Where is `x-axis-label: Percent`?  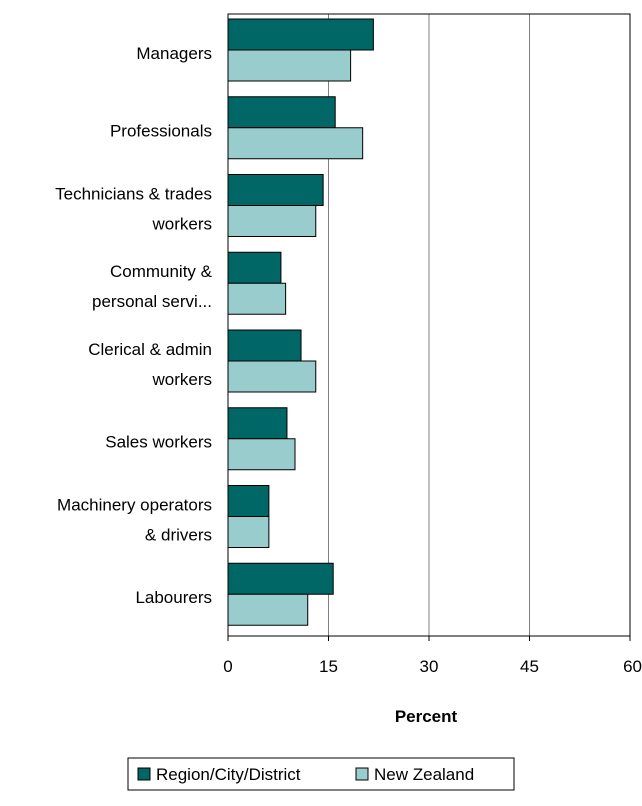
x-axis-label: Percent is located at coordinates (426, 716).